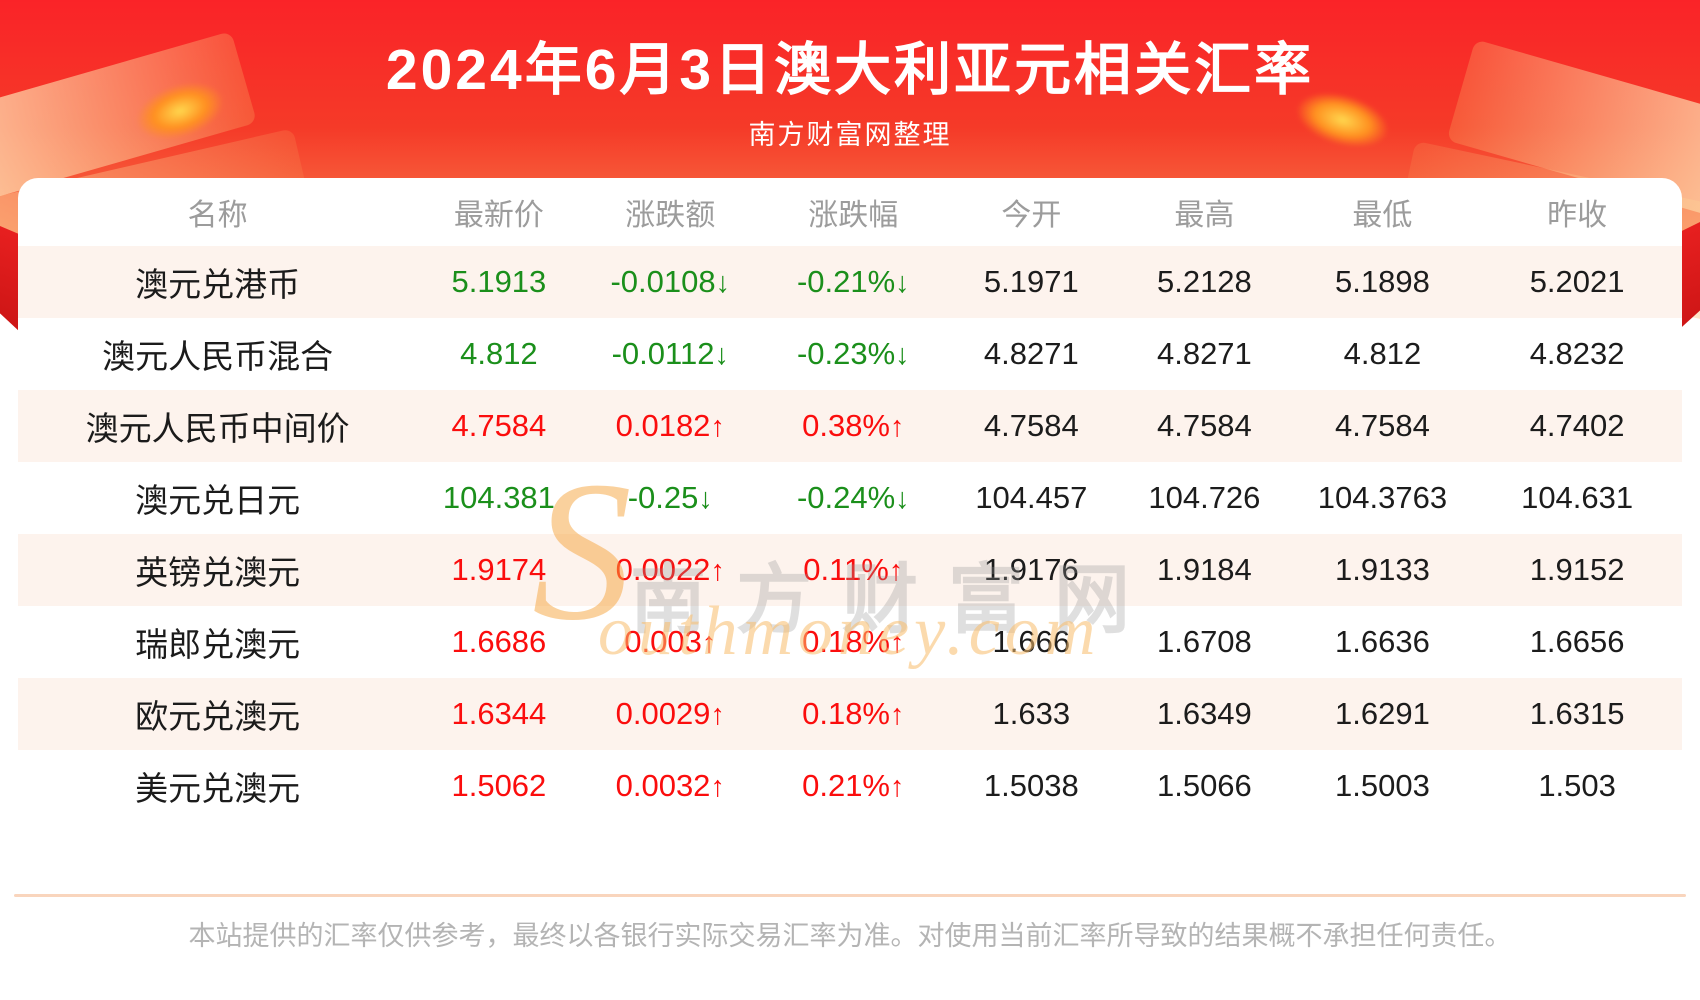 The image size is (1700, 1000). Describe the element at coordinates (850, 135) in the screenshot. I see `page-subtitle: 南方财富网整理` at that location.